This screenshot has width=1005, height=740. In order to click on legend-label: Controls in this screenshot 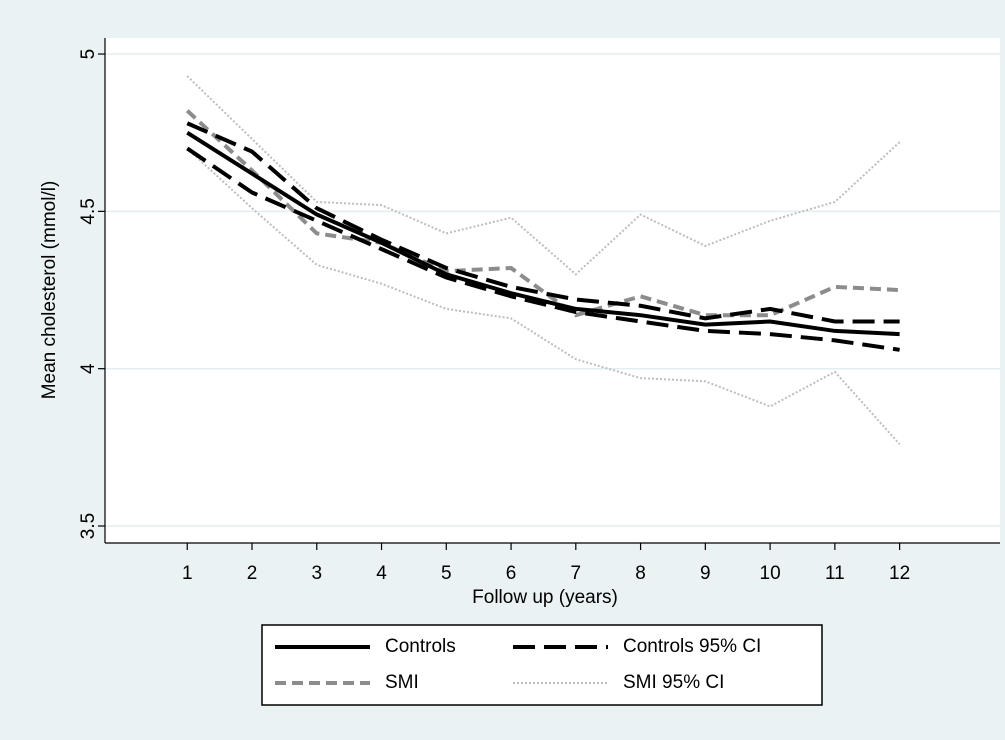, I will do `click(420, 646)`.